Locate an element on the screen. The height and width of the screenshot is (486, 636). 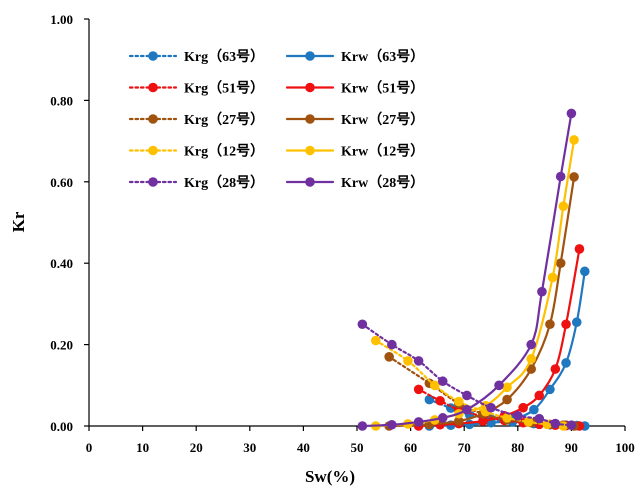
y-tick-label: 0.40 is located at coordinates (61, 263).